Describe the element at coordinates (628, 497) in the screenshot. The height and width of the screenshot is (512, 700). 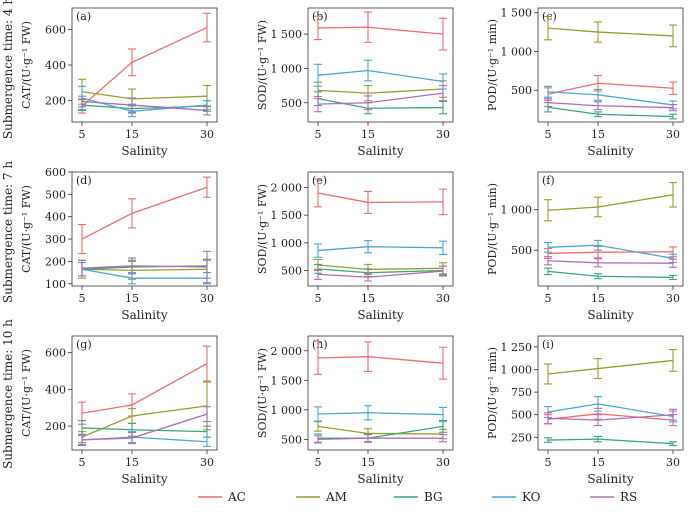
I see `legend-label: RS` at that location.